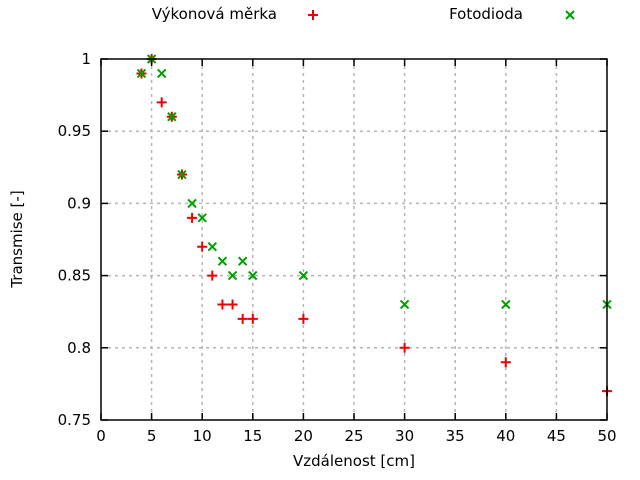 Image resolution: width=640 pixels, height=480 pixels. I want to click on x-tick-label: 5, so click(152, 436).